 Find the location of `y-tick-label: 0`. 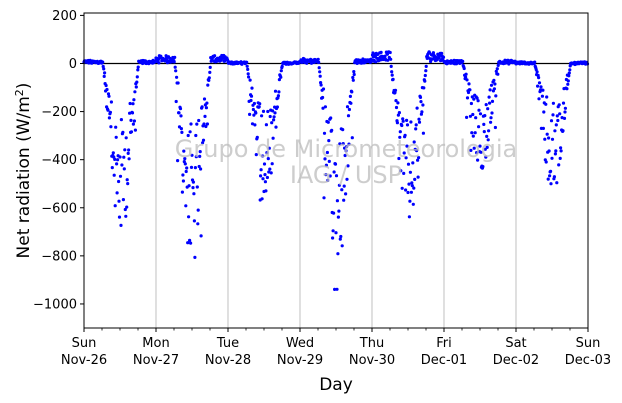

y-tick-label: 0 is located at coordinates (73, 64).